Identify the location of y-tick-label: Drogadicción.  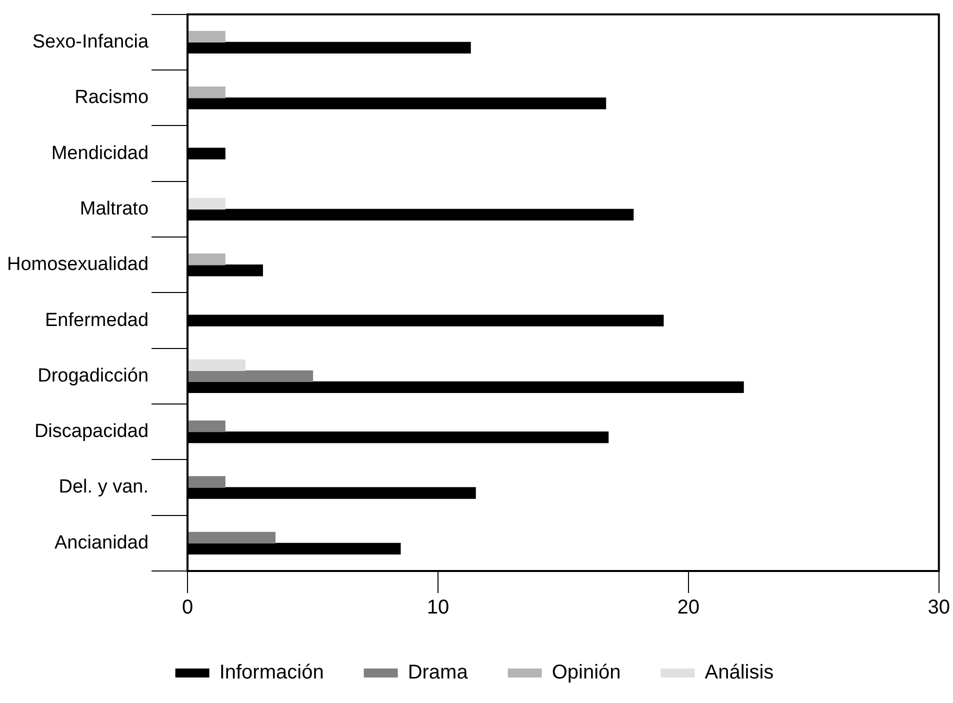
(93, 375).